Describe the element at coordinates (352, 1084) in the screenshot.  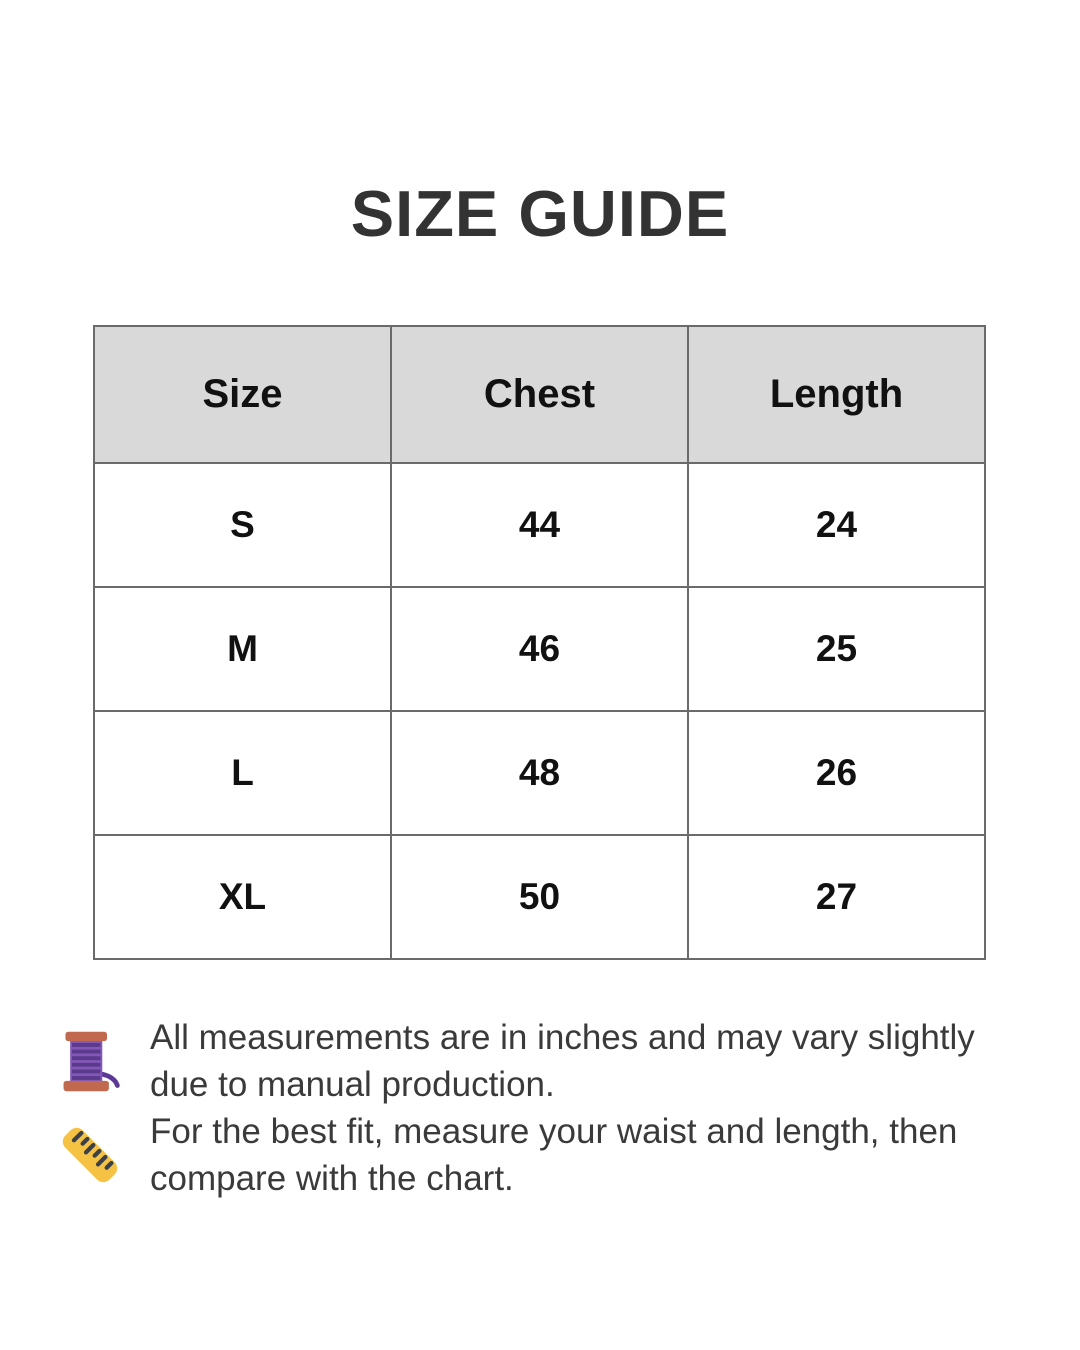
I see `note-line: due to manual production.` at that location.